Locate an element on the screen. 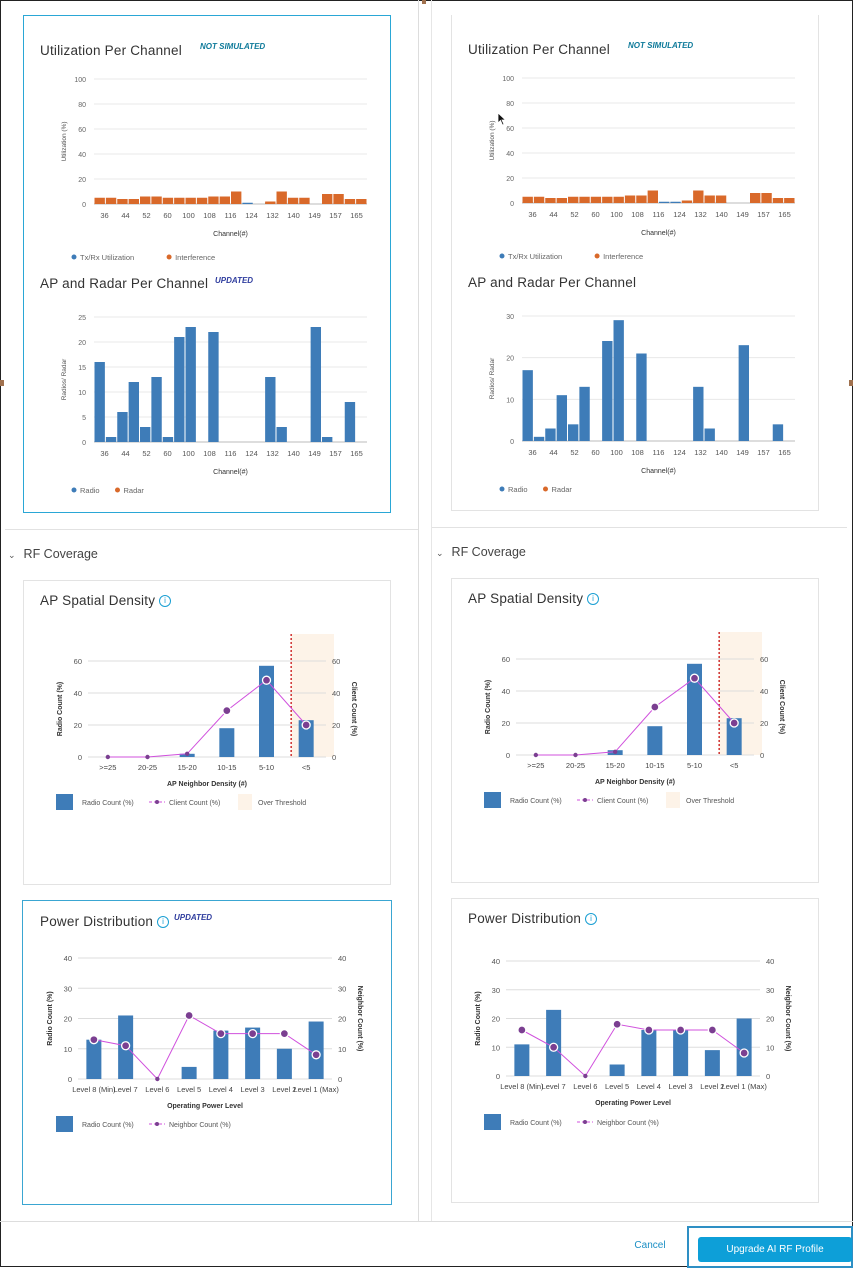 The image size is (855, 1269). right-rf-coverage-toggle: ⌄ RF Coverage is located at coordinates (481, 552).